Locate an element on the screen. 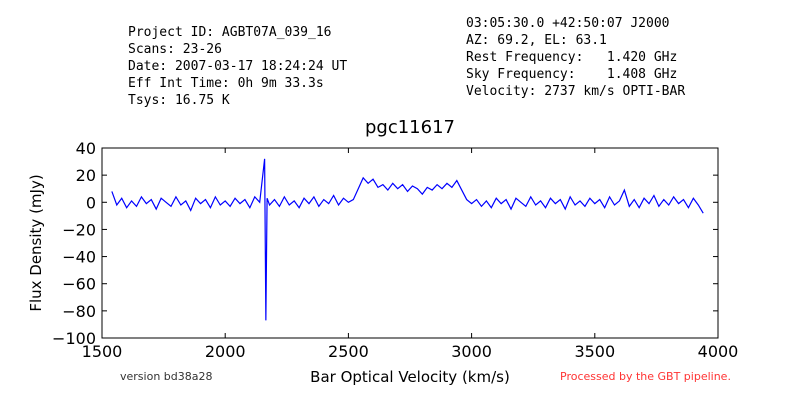  x-tick-label: 1500 is located at coordinates (102, 351).